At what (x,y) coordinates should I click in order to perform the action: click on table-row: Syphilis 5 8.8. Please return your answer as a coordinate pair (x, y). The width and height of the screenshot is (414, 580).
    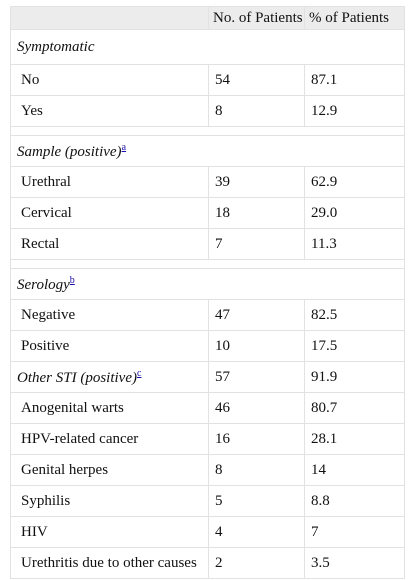
    Looking at the image, I should click on (207, 501).